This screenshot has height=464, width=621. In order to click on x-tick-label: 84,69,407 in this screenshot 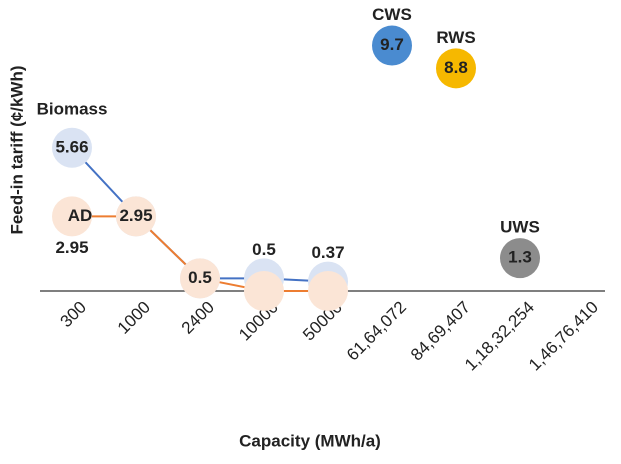, I will do `click(440, 331)`.